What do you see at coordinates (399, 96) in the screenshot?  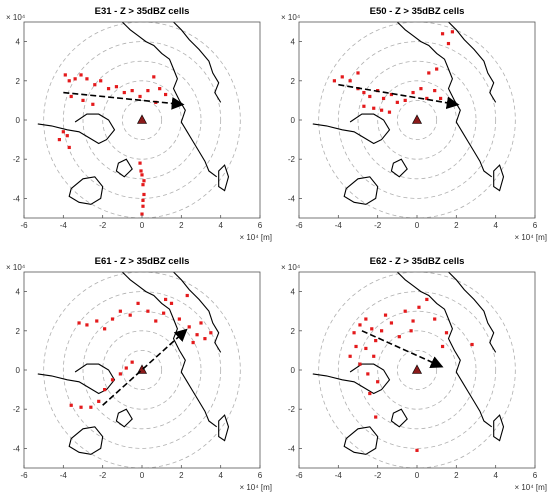 I see `storm-motion-arrow` at bounding box center [399, 96].